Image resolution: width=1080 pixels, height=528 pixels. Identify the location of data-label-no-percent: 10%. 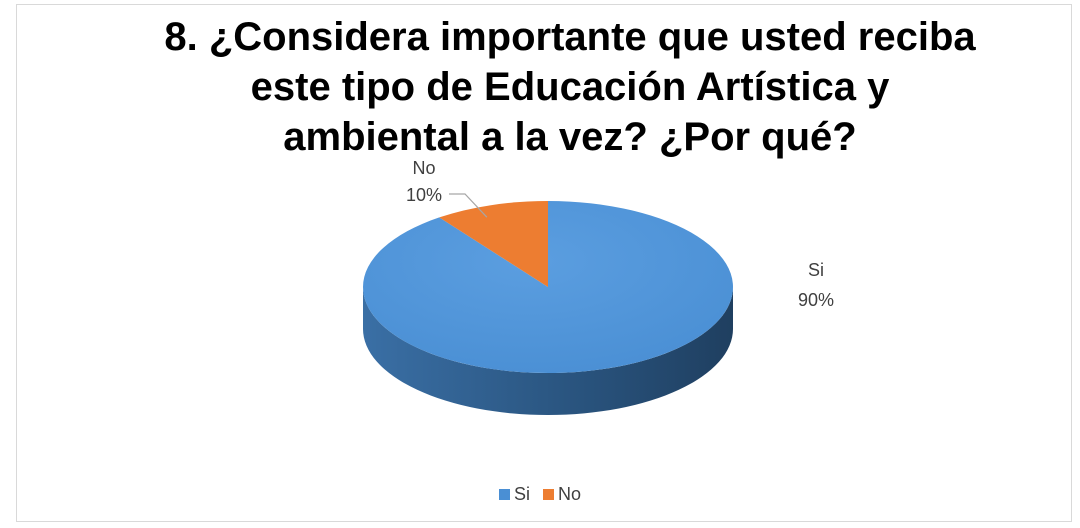
(424, 195).